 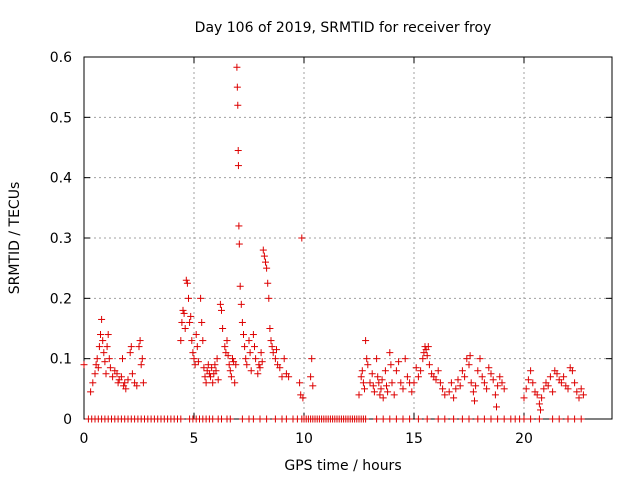 What do you see at coordinates (61, 299) in the screenshot?
I see `y-tick-label: 0.2` at bounding box center [61, 299].